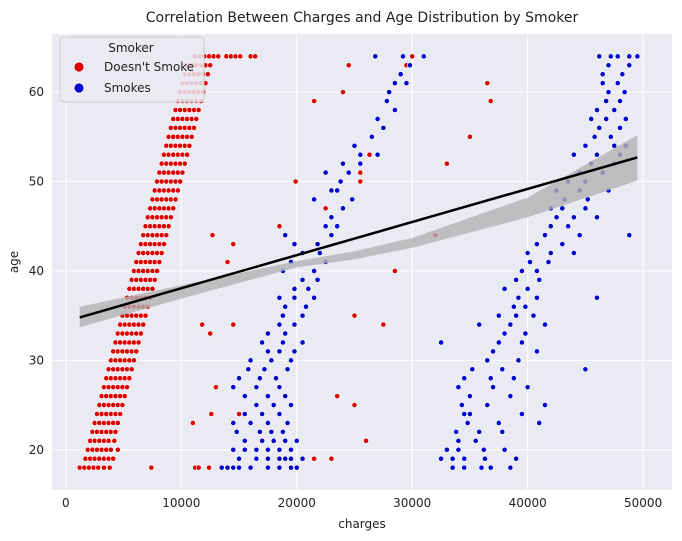 The width and height of the screenshot is (682, 541). I want to click on x-axis-label: charges, so click(362, 524).